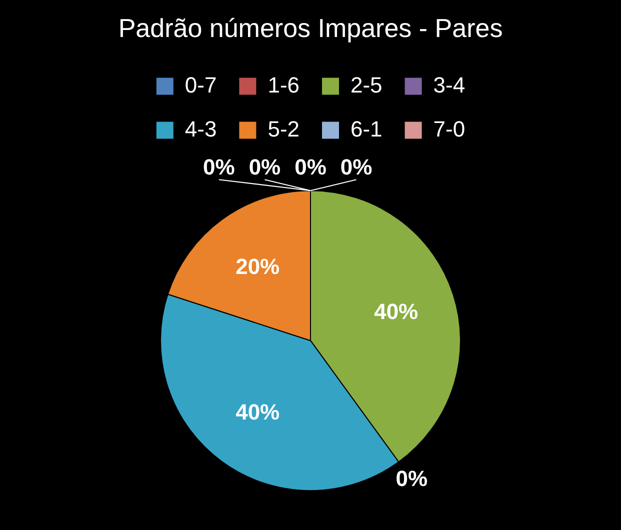  What do you see at coordinates (449, 129) in the screenshot?
I see `legend-label: 7-0` at bounding box center [449, 129].